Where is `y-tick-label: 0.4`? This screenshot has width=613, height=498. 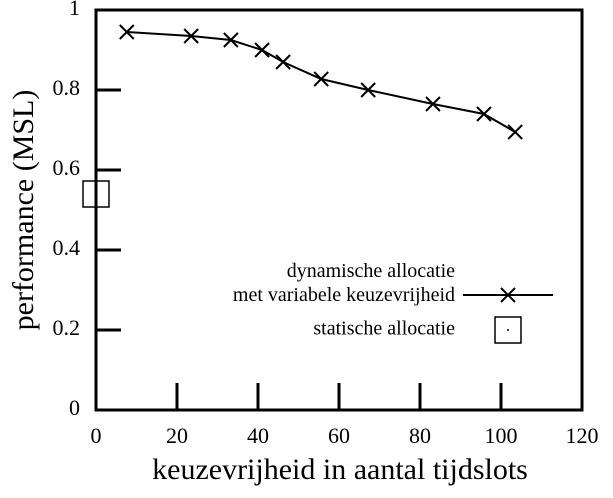
y-tick-label: 0.4 is located at coordinates (67, 247).